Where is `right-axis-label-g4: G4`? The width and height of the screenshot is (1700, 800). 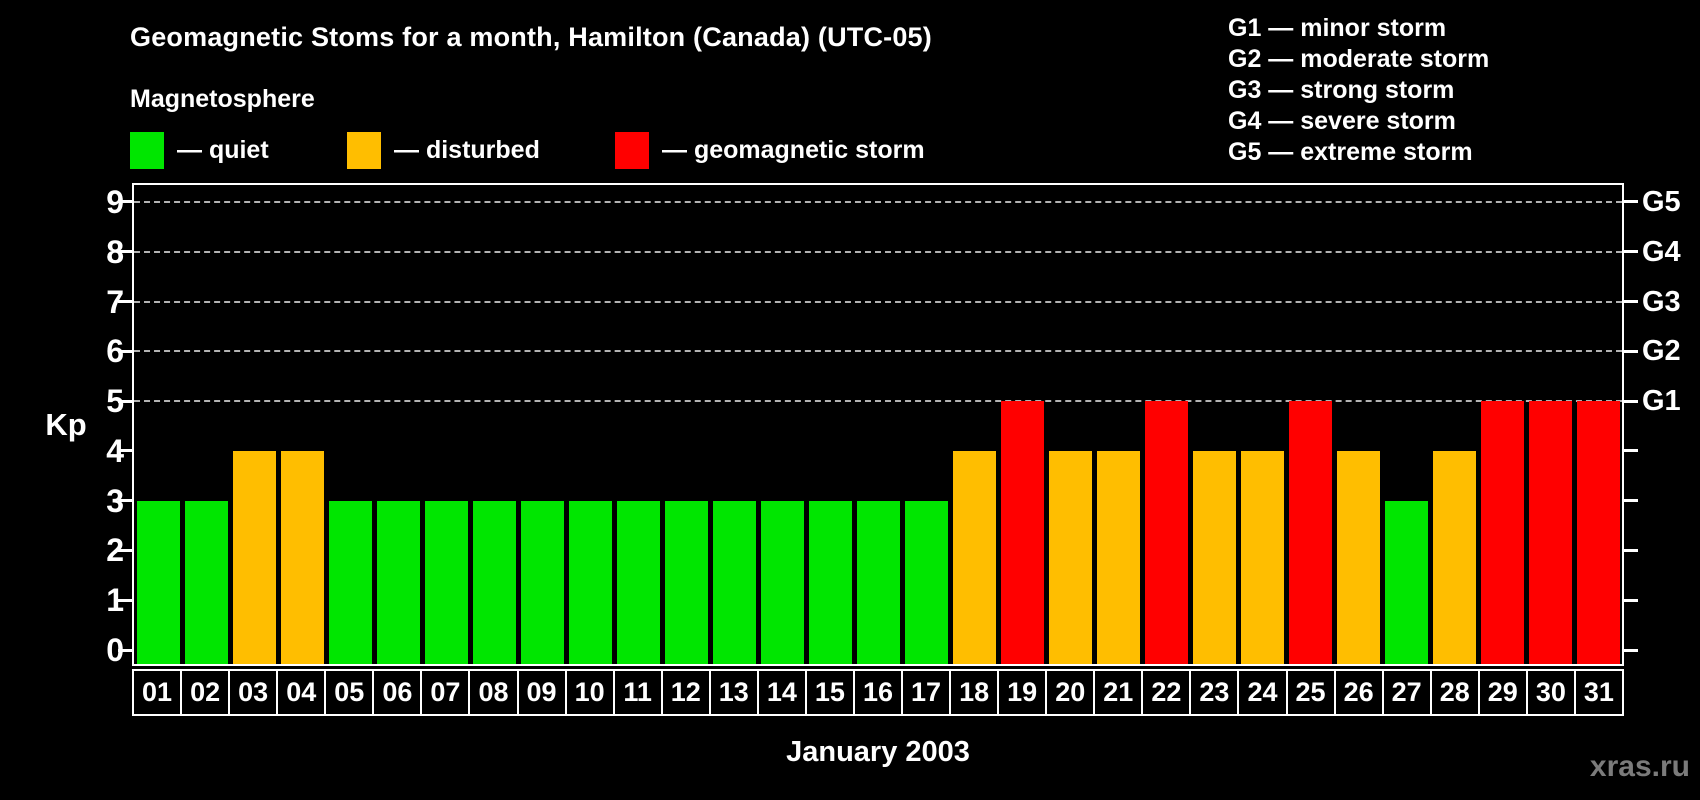
right-axis-label-g4: G4 is located at coordinates (1661, 251).